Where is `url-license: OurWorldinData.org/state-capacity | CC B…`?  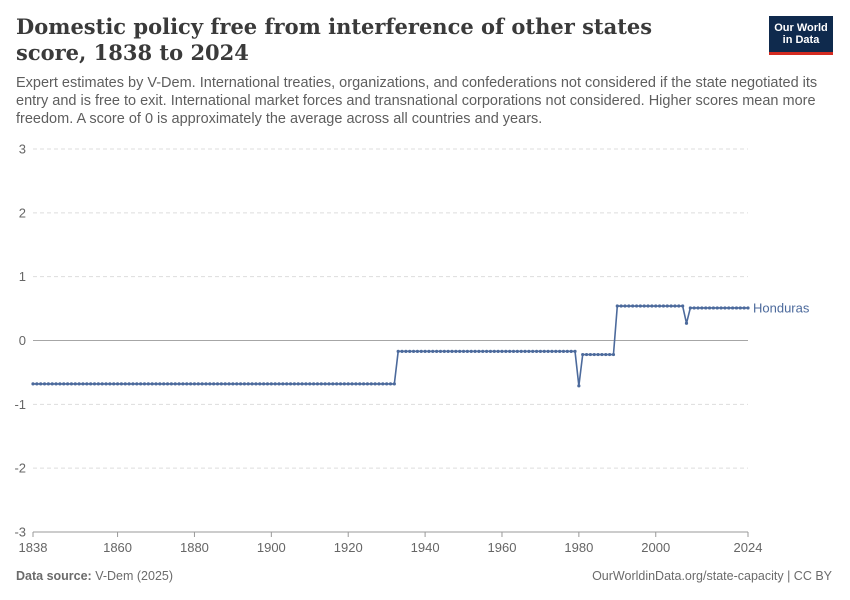 url-license: OurWorldinData.org/state-capacity | CC B… is located at coordinates (712, 576).